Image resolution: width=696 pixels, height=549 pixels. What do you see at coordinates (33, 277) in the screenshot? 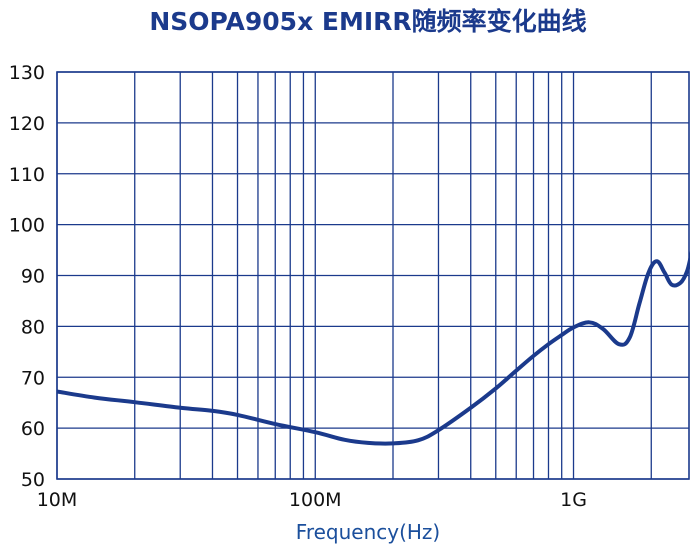
I see `y-tick-label: 90` at bounding box center [33, 277].